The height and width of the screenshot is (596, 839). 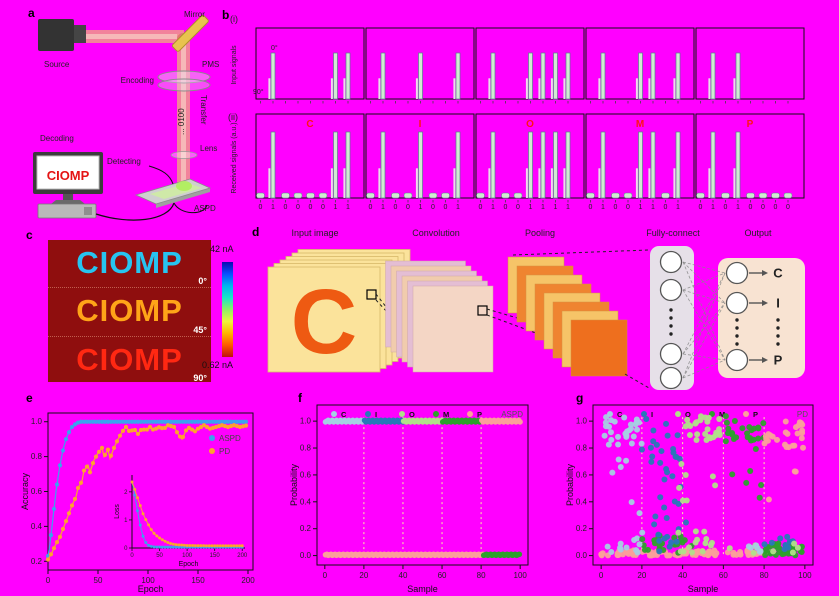 I want to click on cable-detecting, so click(x=161, y=175).